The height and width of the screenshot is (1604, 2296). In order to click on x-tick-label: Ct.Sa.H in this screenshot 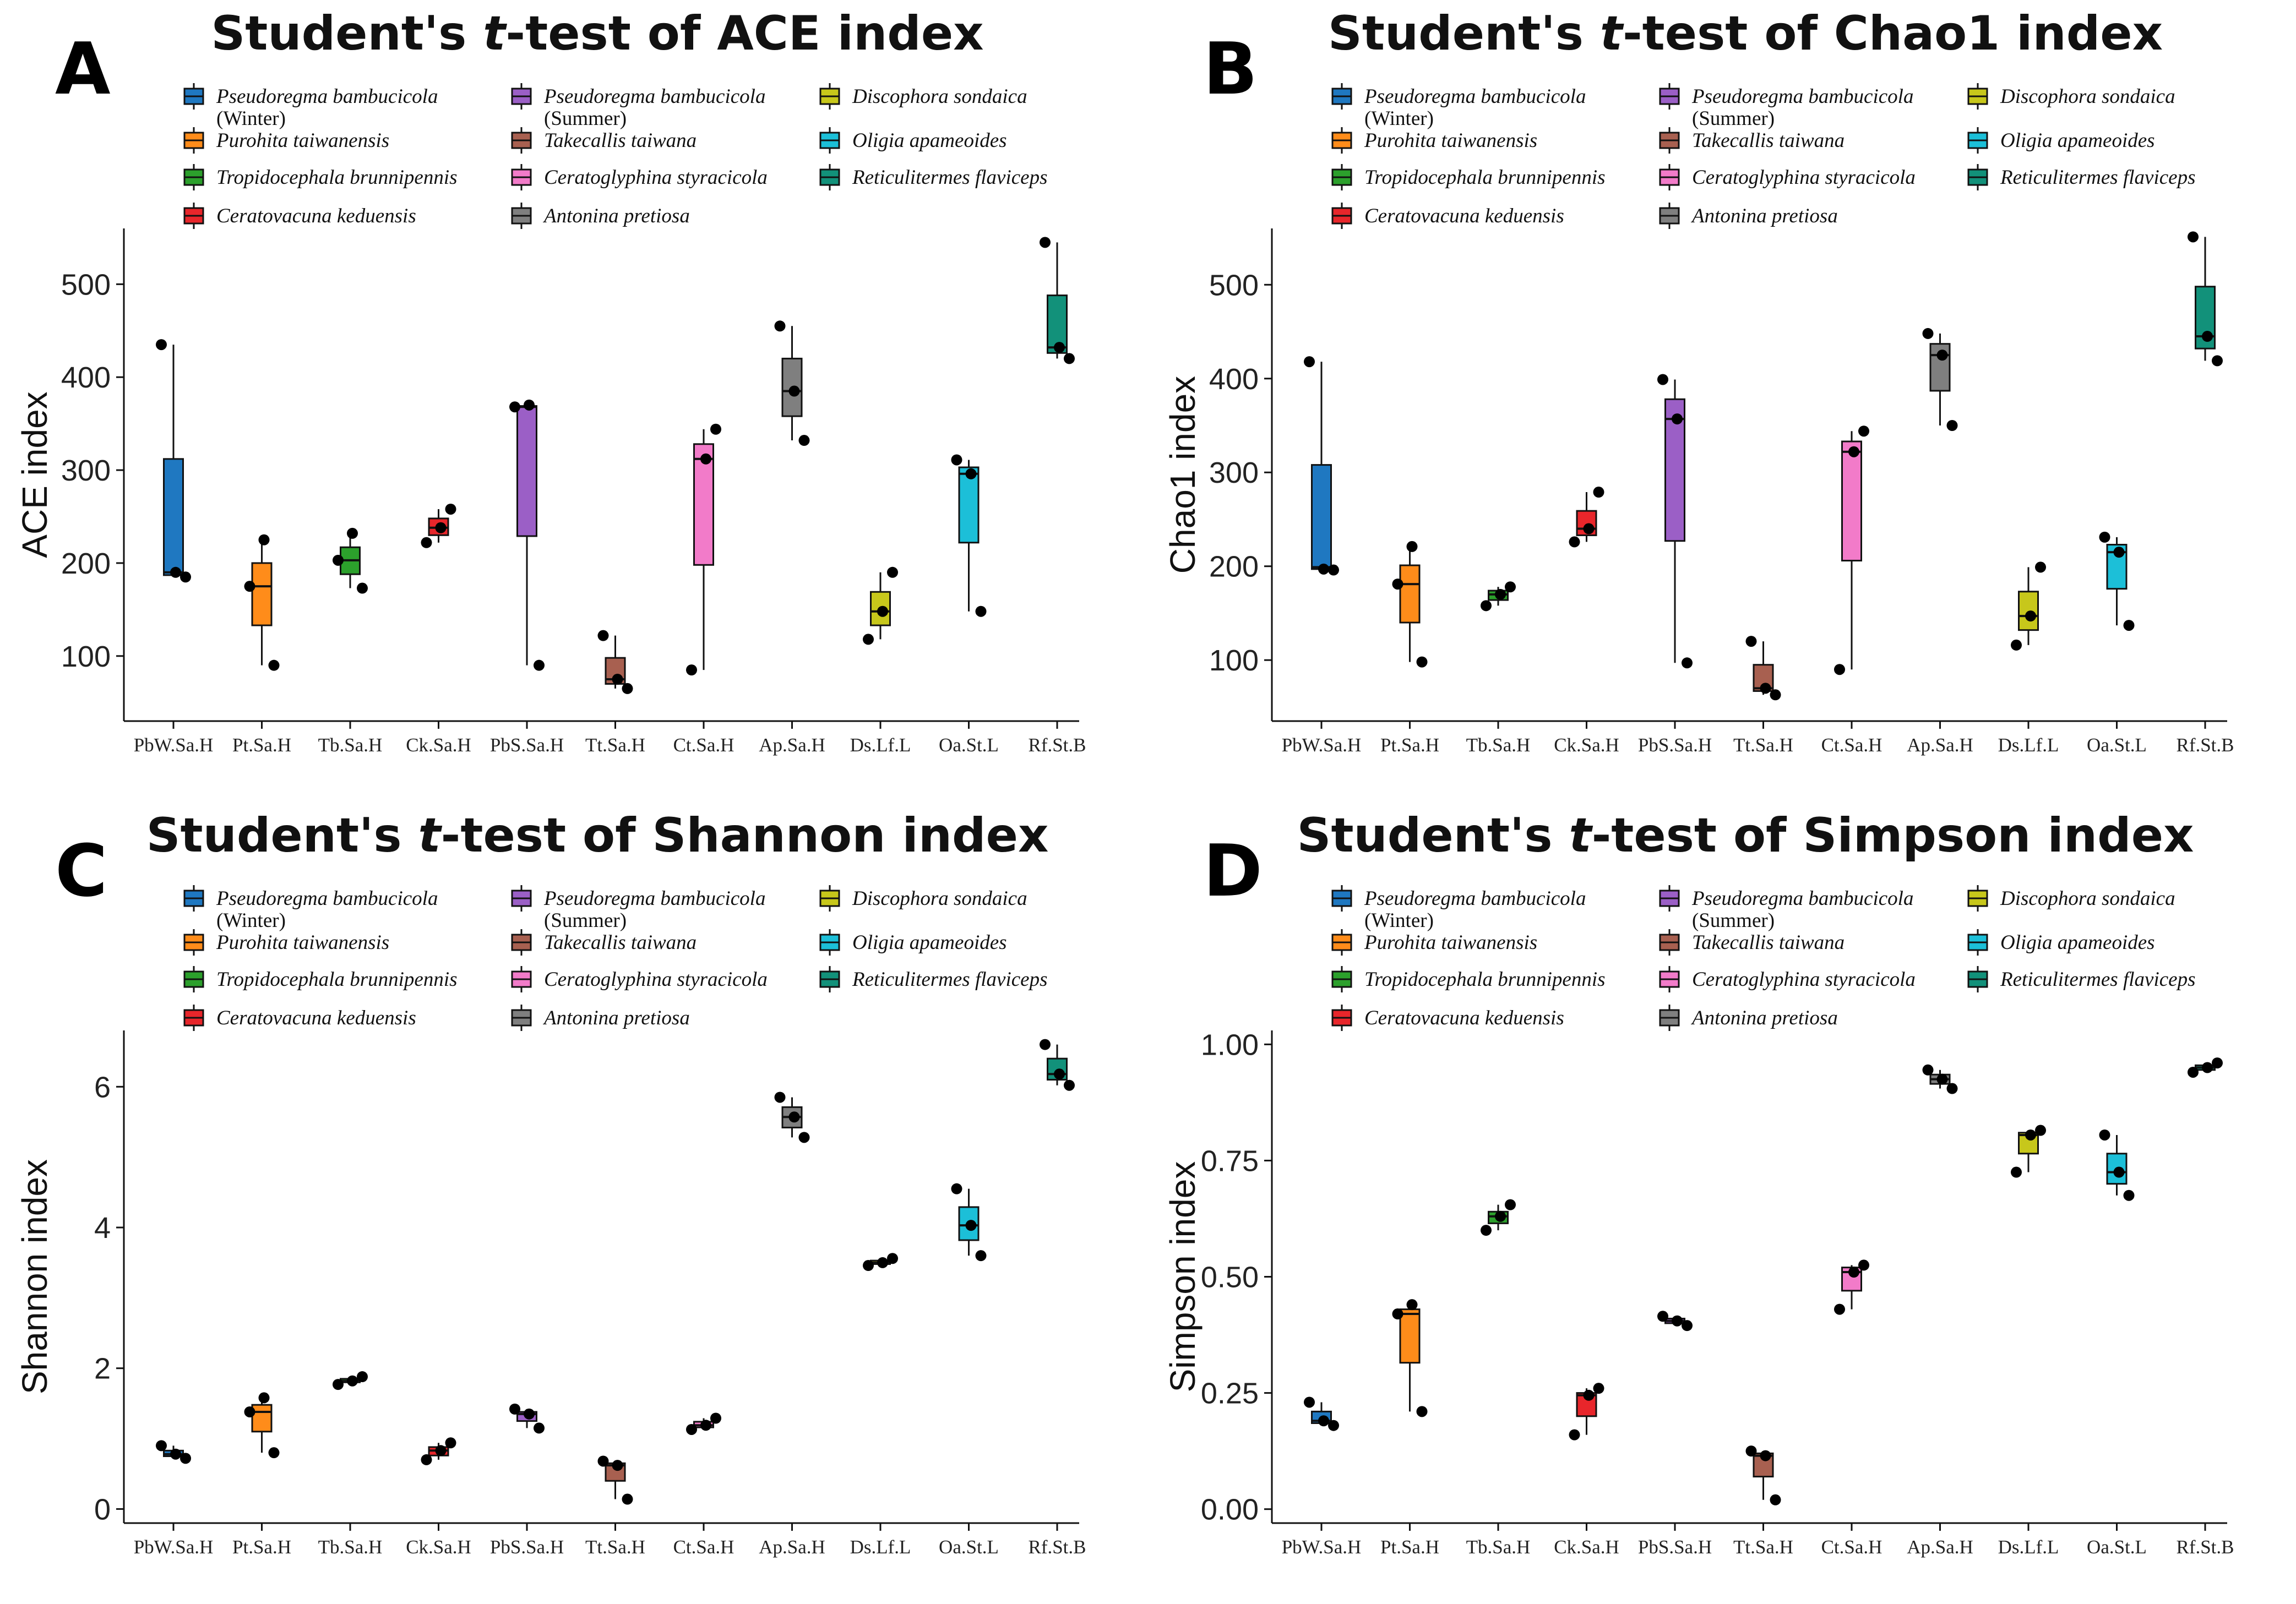, I will do `click(1851, 745)`.